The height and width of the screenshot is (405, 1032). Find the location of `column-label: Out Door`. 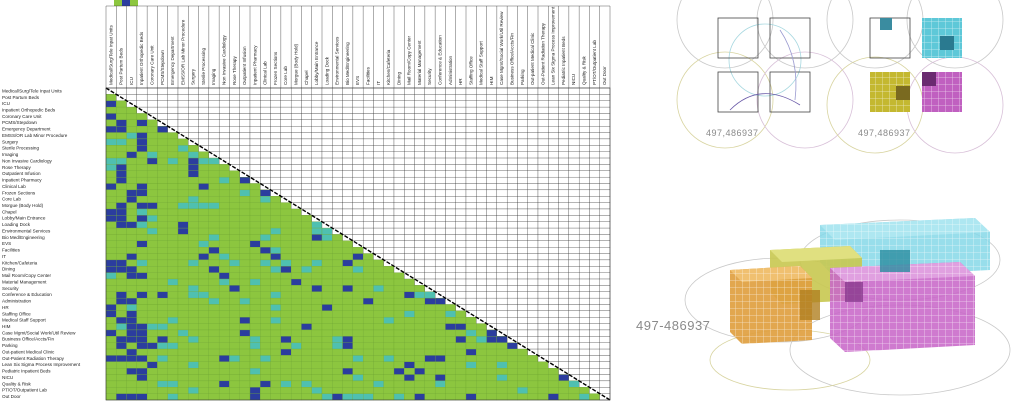

column-label: Out Door is located at coordinates (604, 75).